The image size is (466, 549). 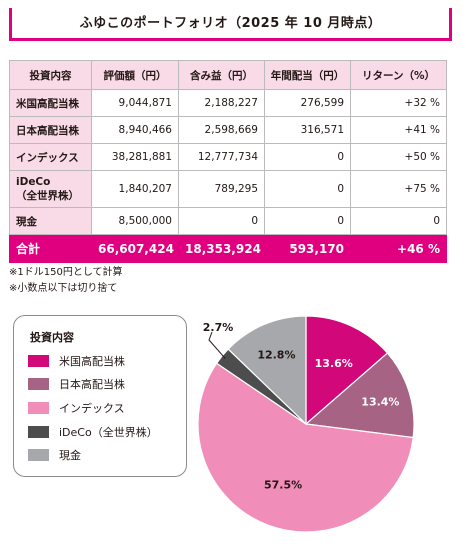 I want to click on legend-item: 米国高配当株, so click(x=76, y=360).